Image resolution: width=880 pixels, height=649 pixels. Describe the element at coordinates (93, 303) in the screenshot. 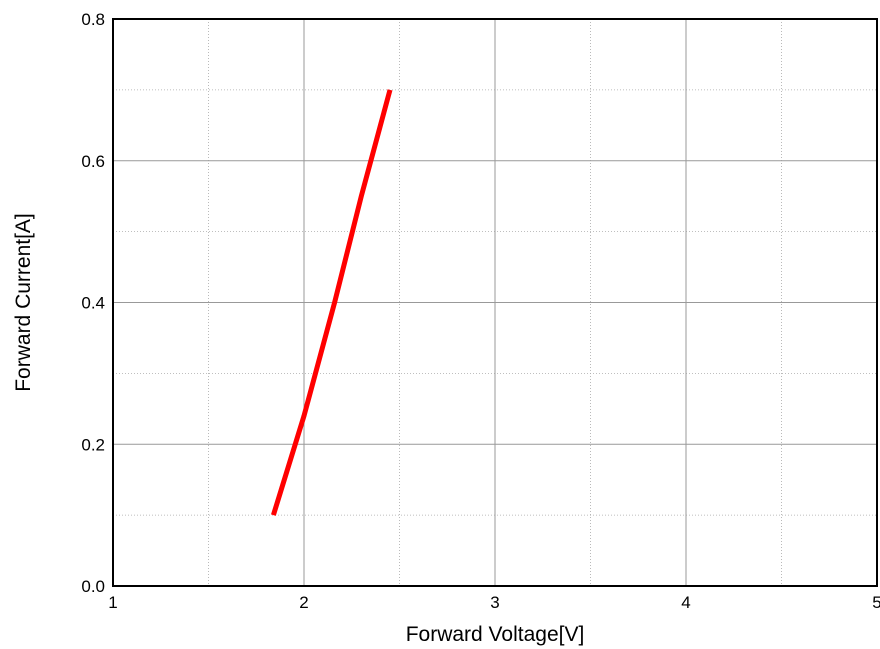

I see `y-tick-label-2: 0.4` at that location.